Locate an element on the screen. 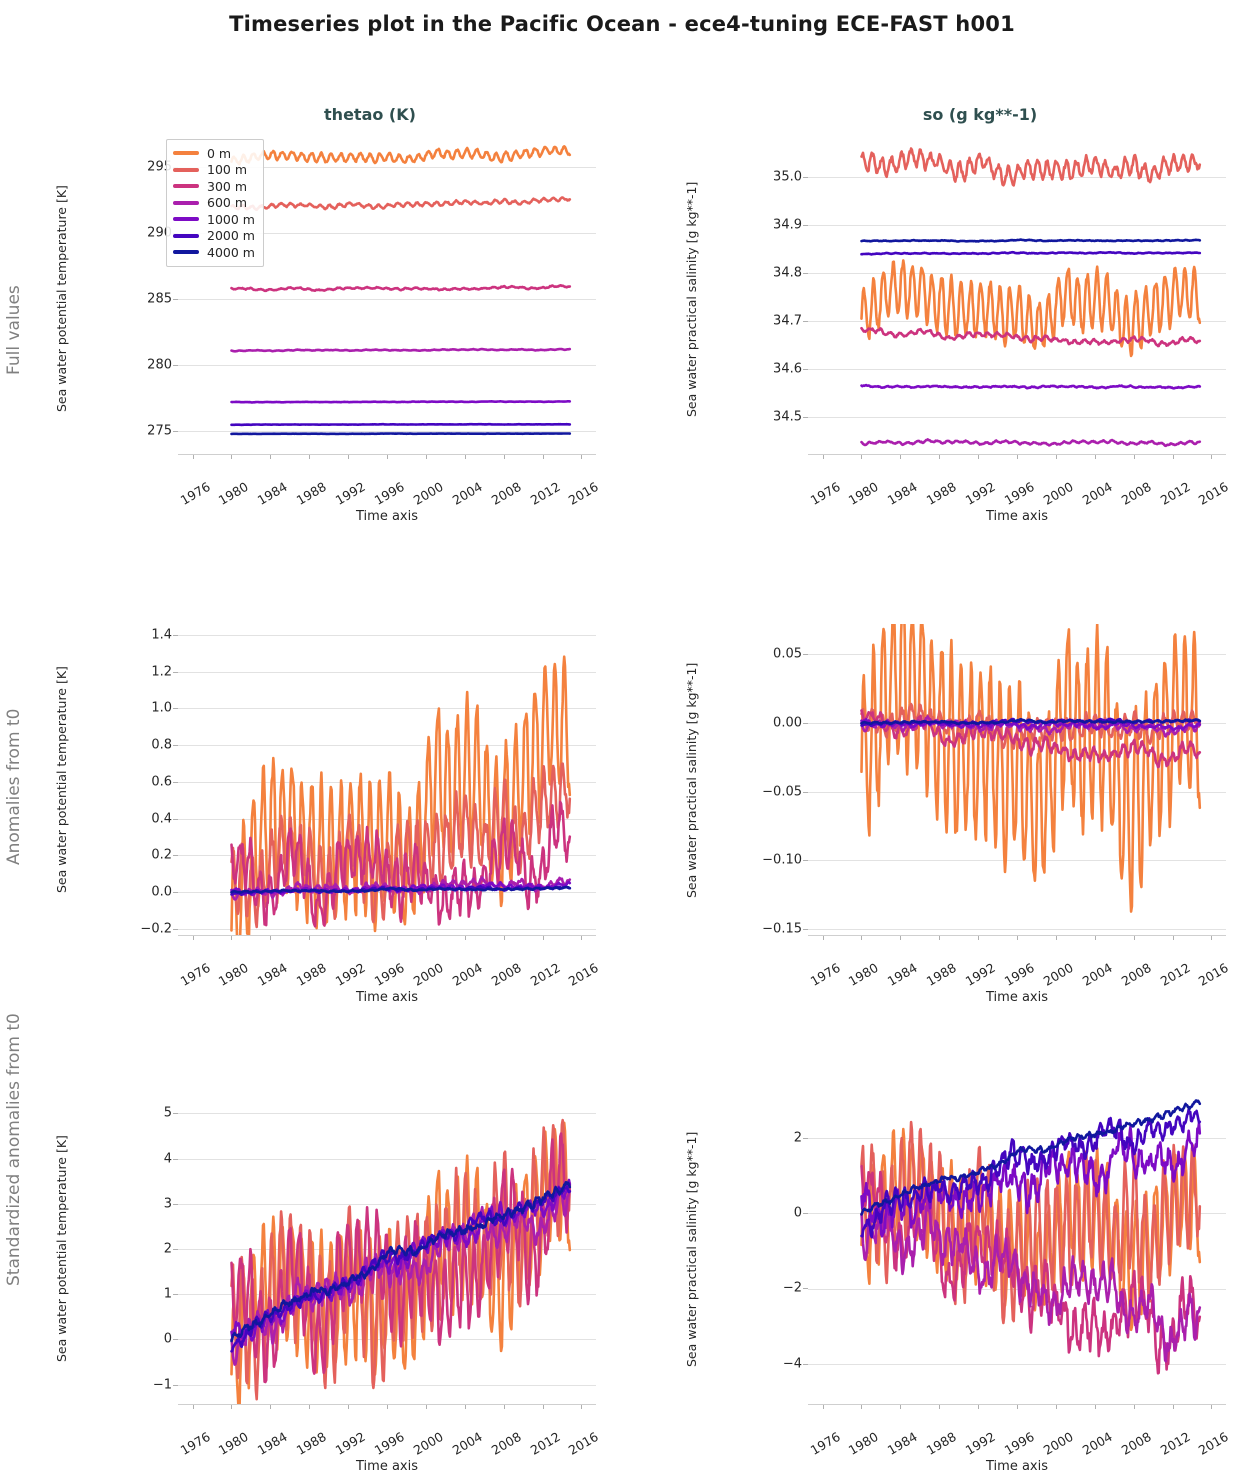 The width and height of the screenshot is (1244, 1483). x-tick-label: 2016 is located at coordinates (584, 1443).